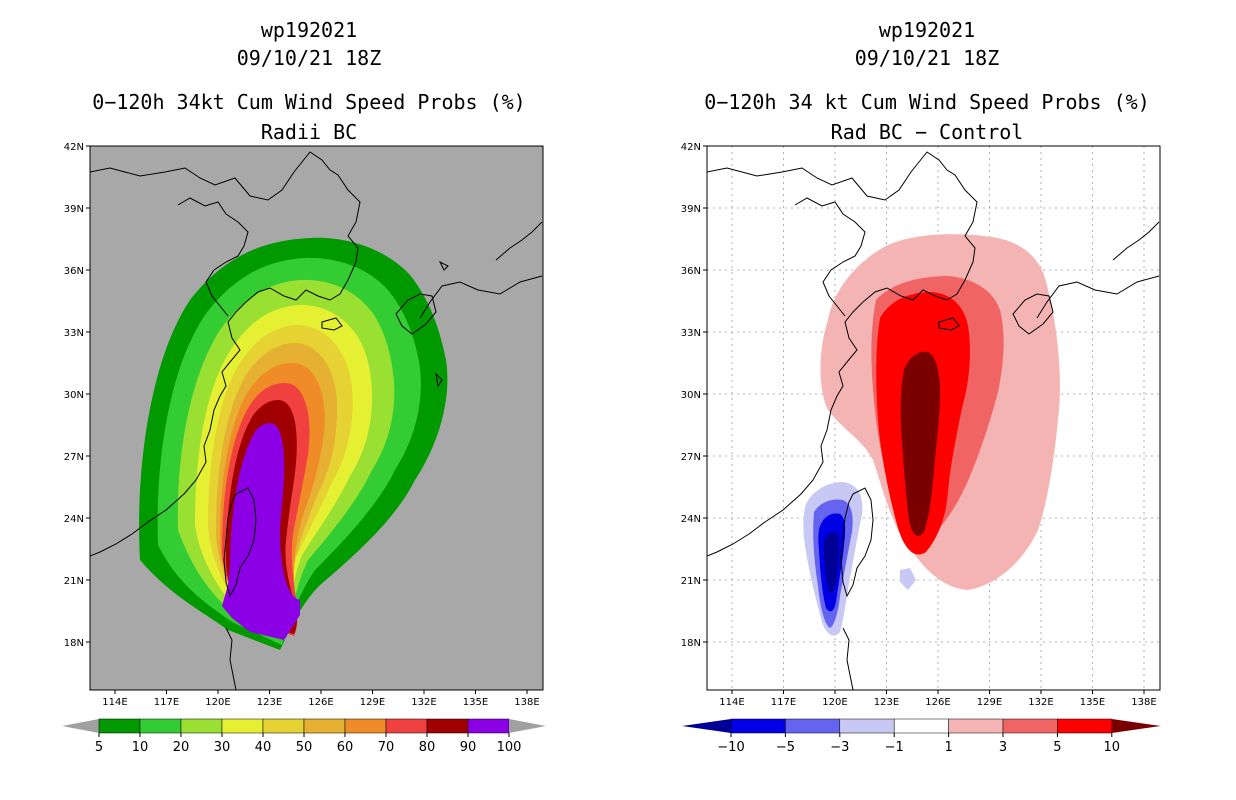  I want to click on right-longitude-ticks: 114E 117E 120E 123E 126E 129E 132E 135E 138E, so click(938, 699).